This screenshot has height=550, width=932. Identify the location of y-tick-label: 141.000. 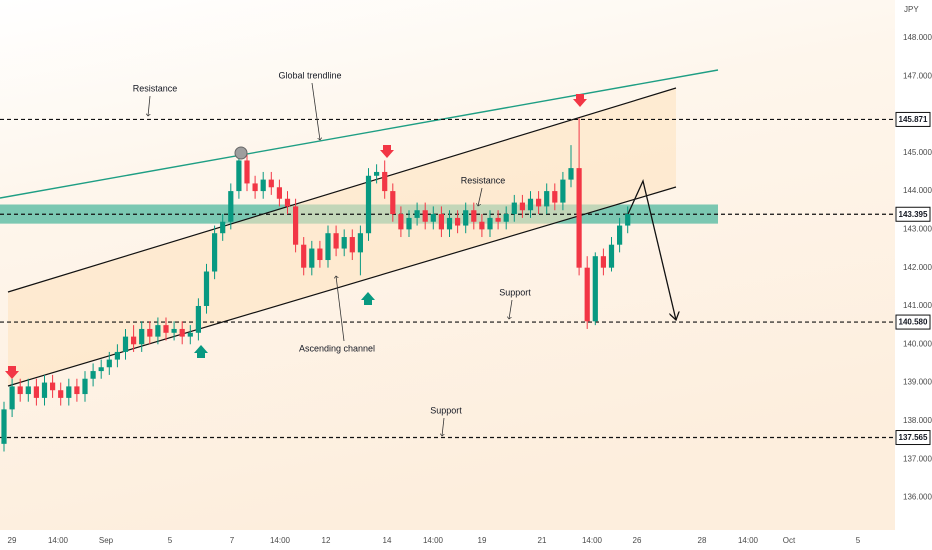
(917, 305).